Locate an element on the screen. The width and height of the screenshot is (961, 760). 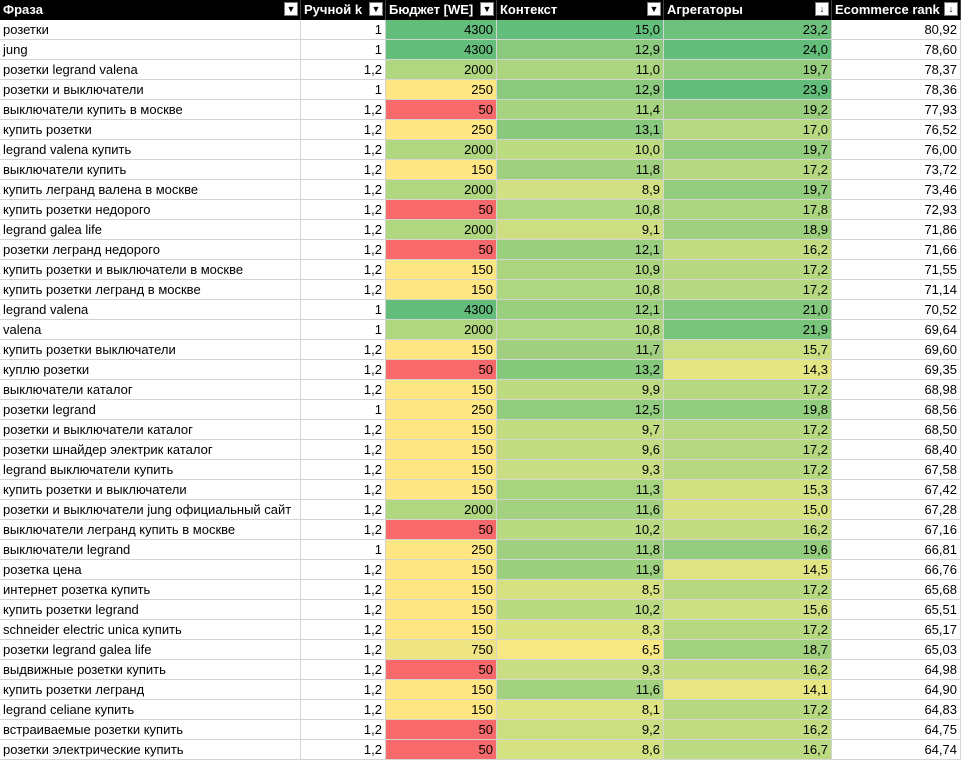
cell-phrase: schneider electric unica купить is located at coordinates (150, 630).